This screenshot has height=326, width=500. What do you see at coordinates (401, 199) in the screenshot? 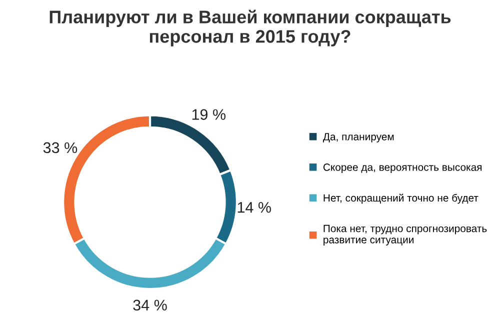
I see `legend-label: Нет, сокращений точно не будет` at bounding box center [401, 199].